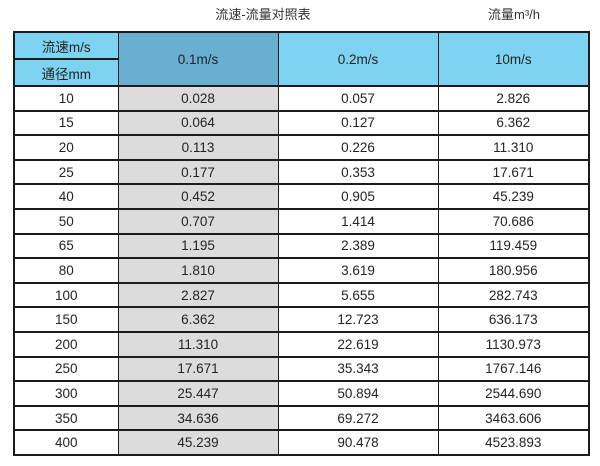 The image size is (600, 466). What do you see at coordinates (513, 221) in the screenshot?
I see `flow-cell: 70.686` at bounding box center [513, 221].